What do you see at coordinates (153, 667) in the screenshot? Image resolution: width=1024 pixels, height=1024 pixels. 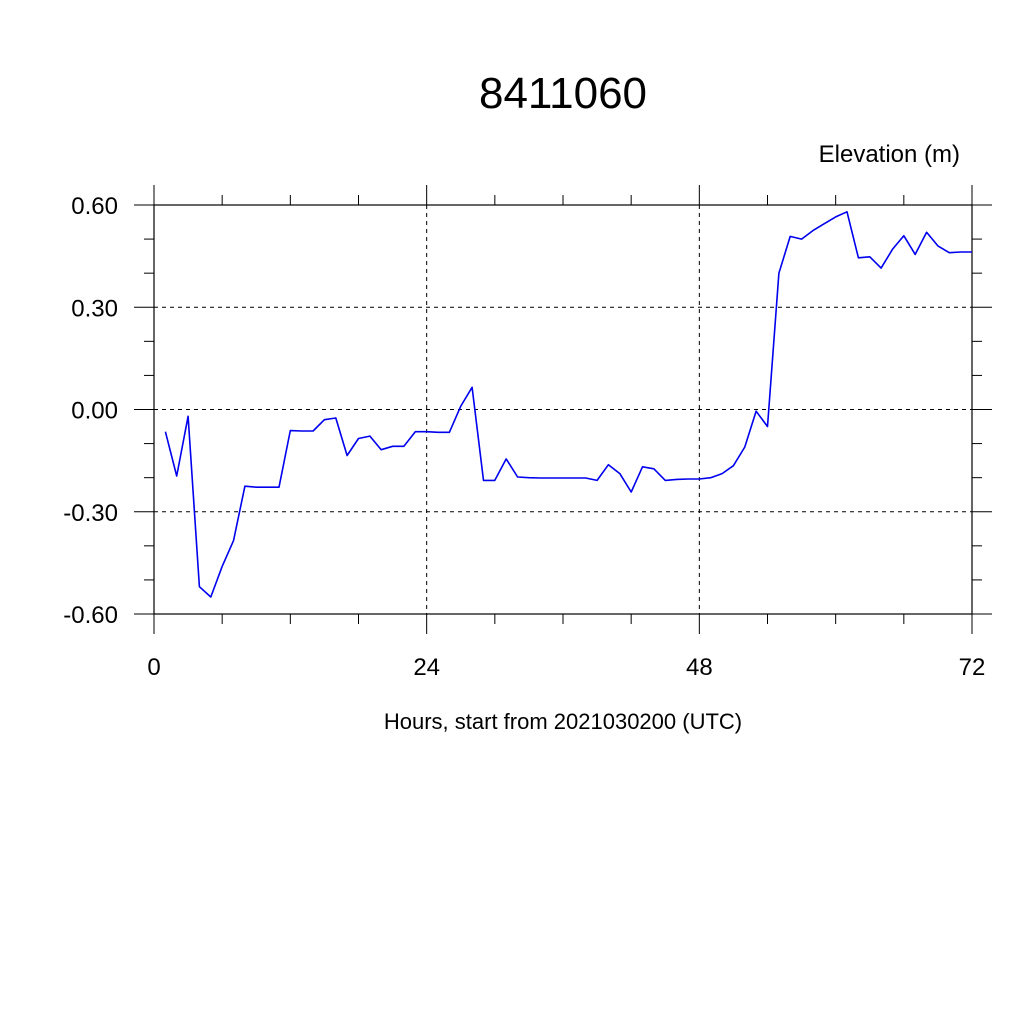 I see `x-tick-label: 0` at bounding box center [153, 667].